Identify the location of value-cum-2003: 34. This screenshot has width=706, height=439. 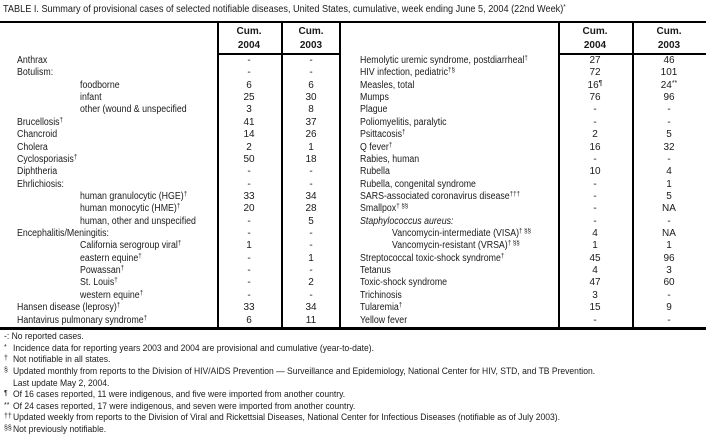
(311, 308).